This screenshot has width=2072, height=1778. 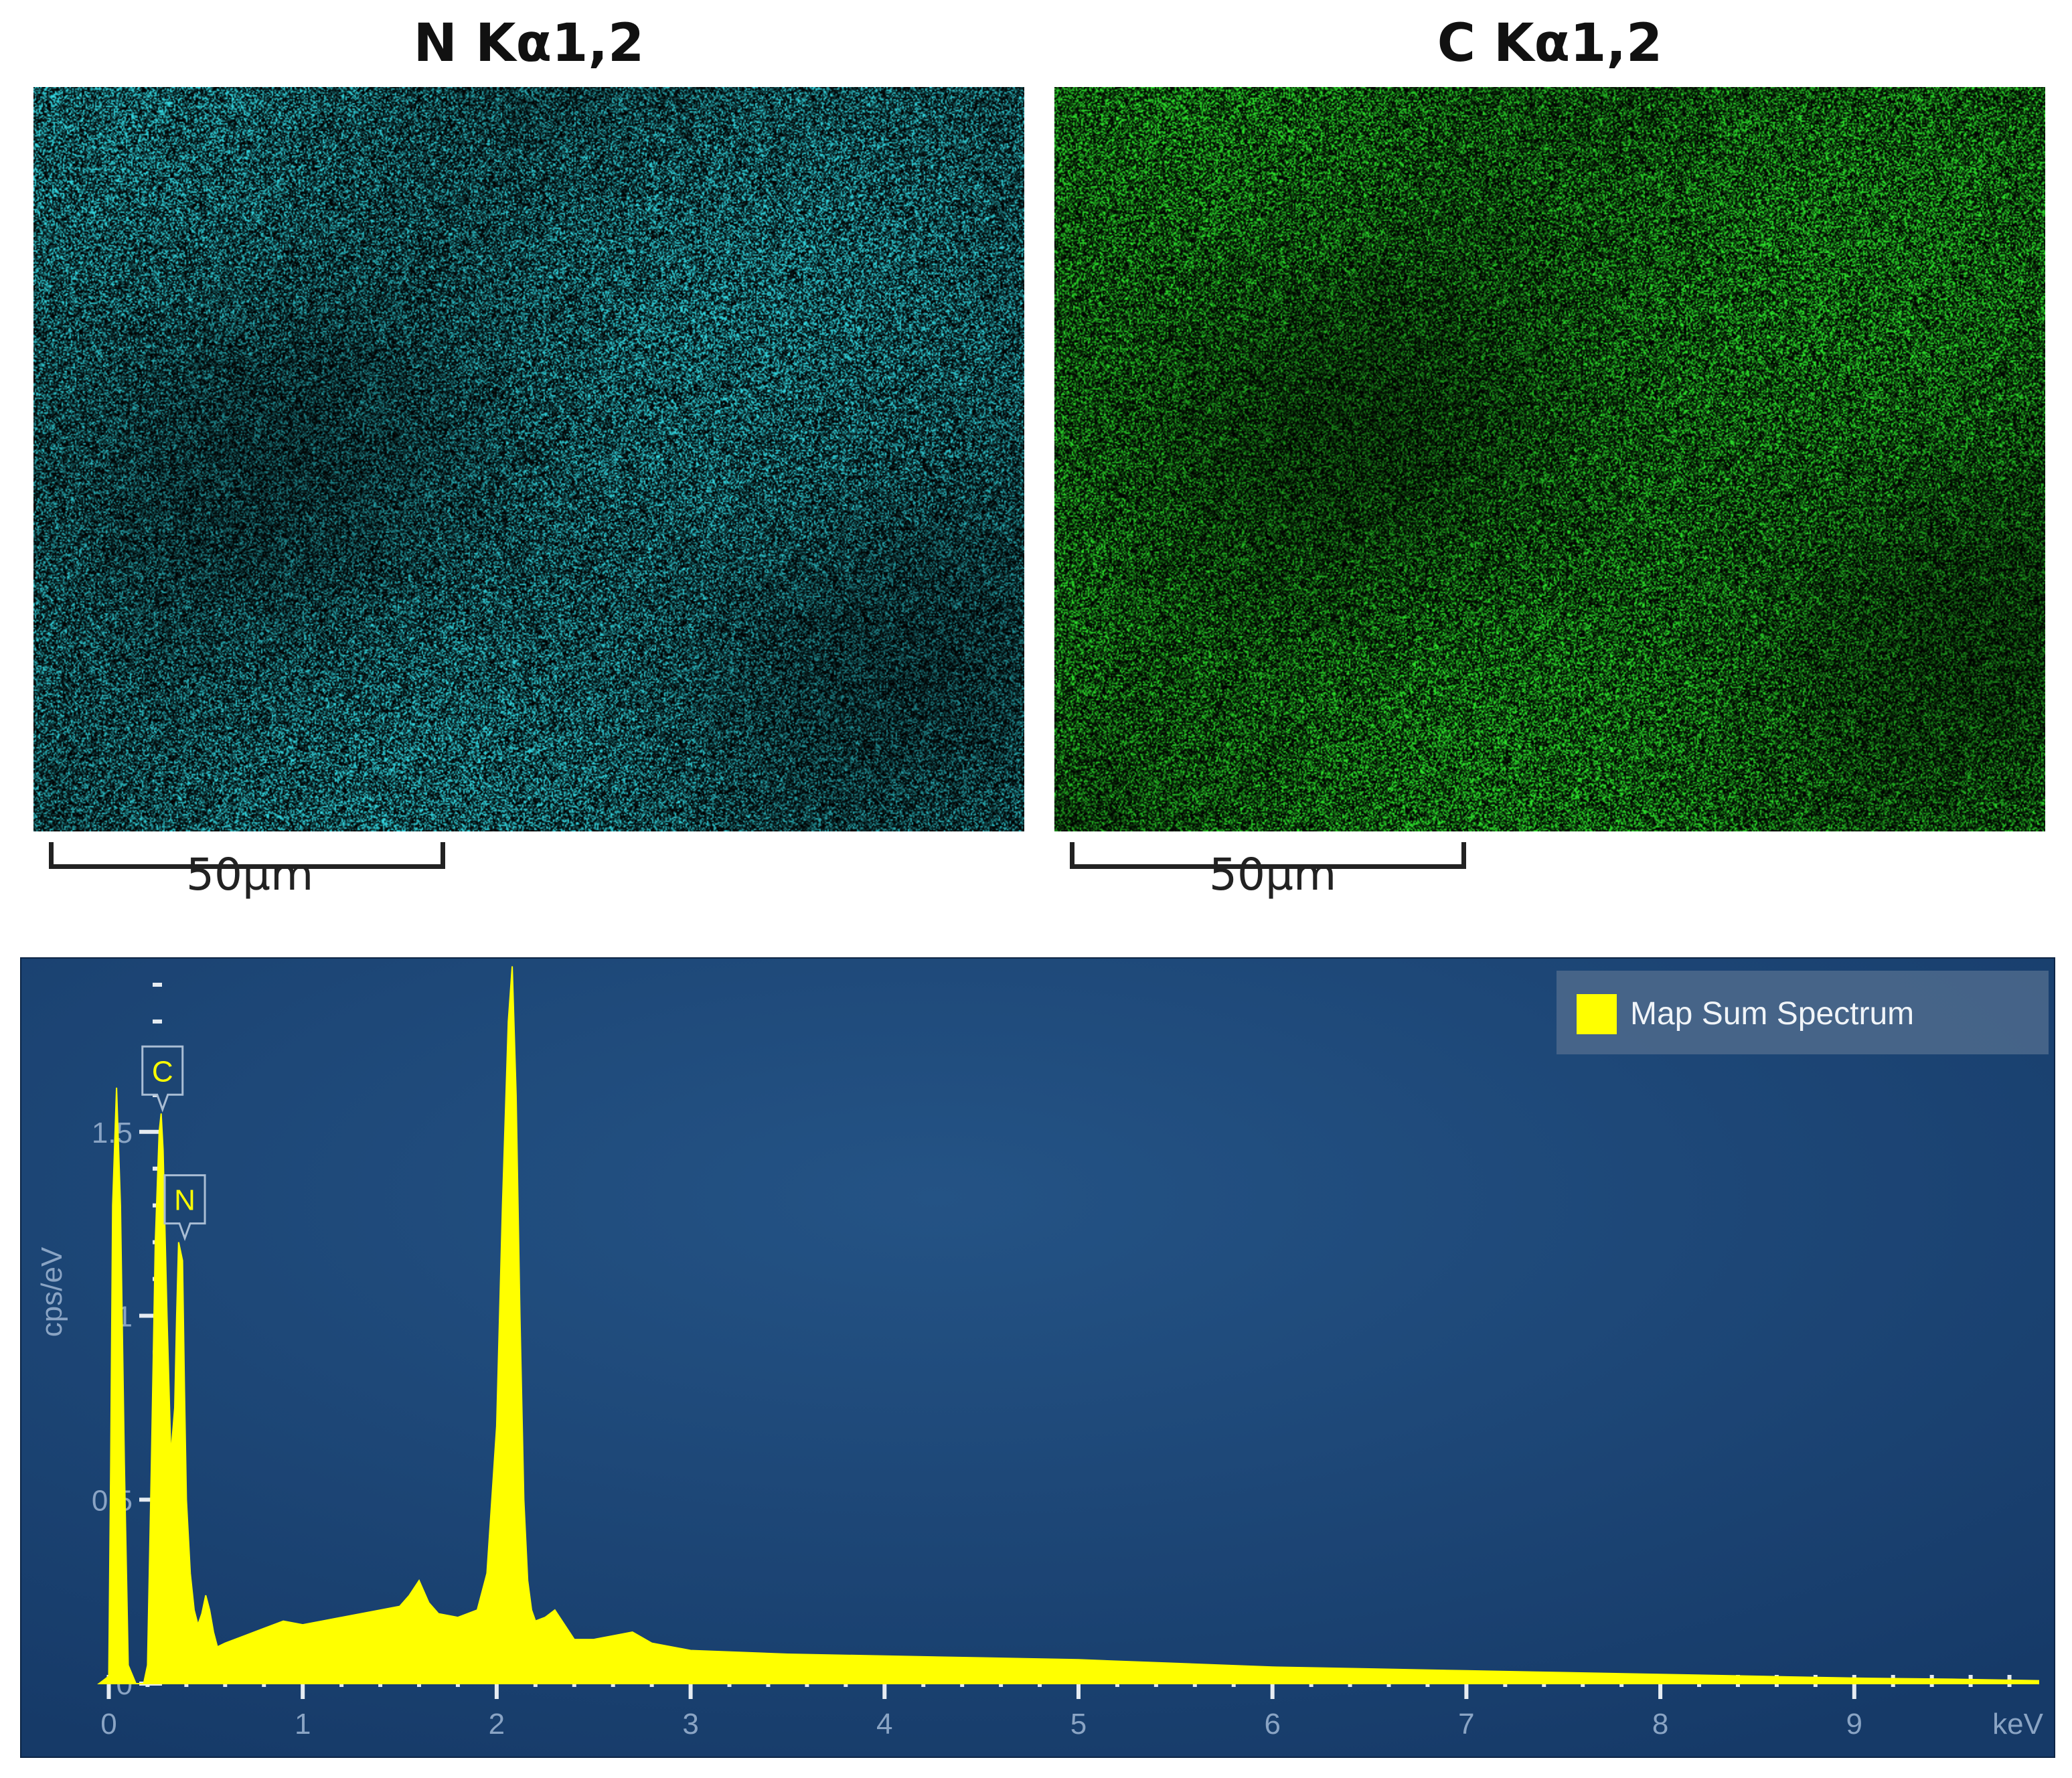 I want to click on peak-label: N, so click(x=184, y=1200).